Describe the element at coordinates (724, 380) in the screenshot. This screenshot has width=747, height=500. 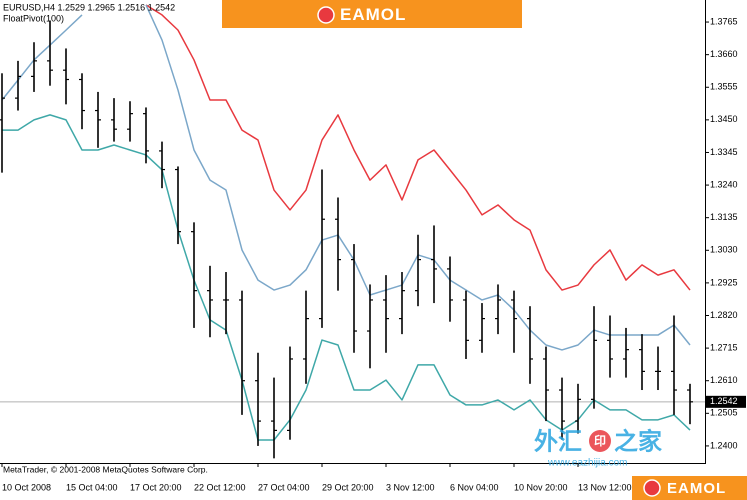
I see `y-tick-label: 1.2610` at that location.